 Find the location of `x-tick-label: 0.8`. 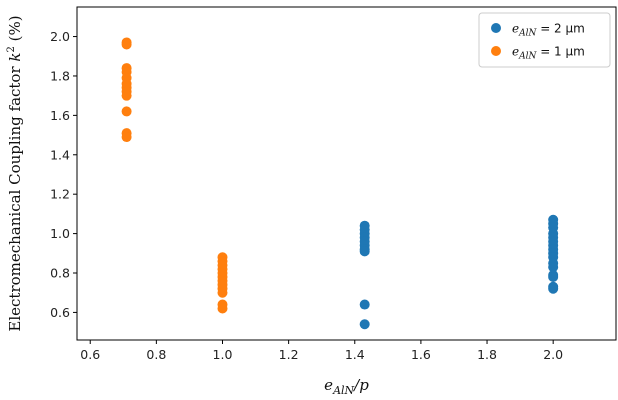

x-tick-label: 0.8 is located at coordinates (156, 354).